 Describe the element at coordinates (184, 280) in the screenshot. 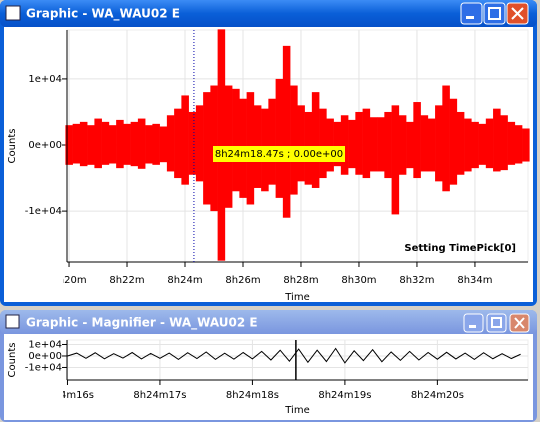

I see `x-tick-label: 8h24m` at that location.